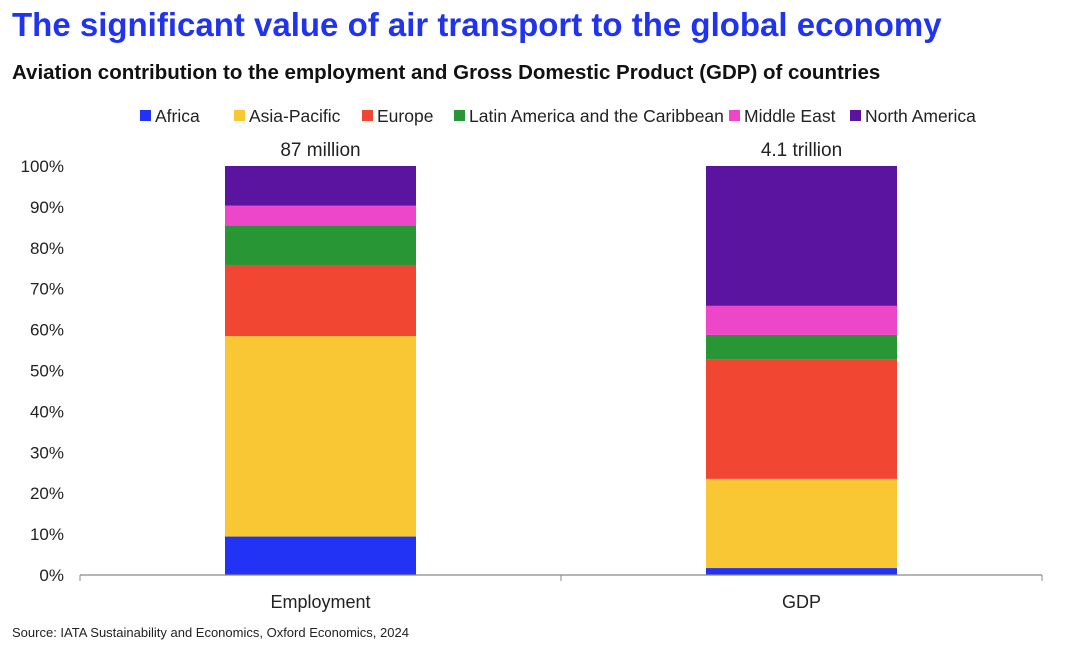 The image size is (1080, 651). Describe the element at coordinates (47, 371) in the screenshot. I see `y-tick-label: 50%` at that location.